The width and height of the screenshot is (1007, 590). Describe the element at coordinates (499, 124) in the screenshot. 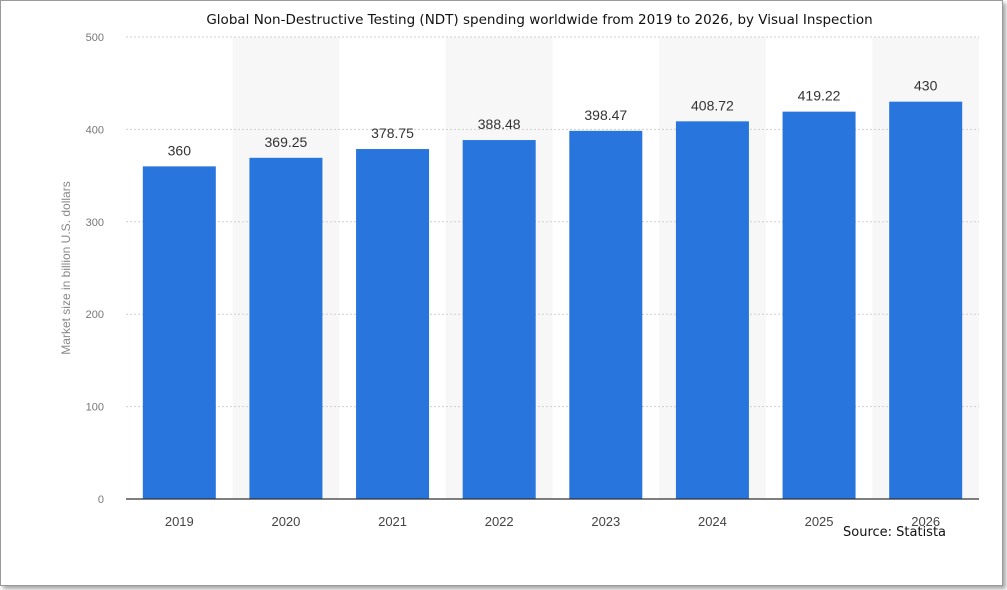

I see `data-label: 388.48` at that location.